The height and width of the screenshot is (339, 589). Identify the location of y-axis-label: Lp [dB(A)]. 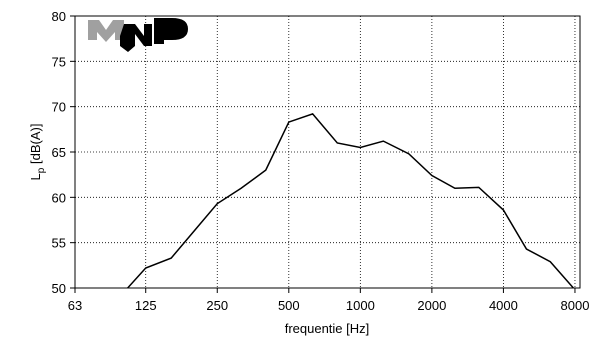
(37, 152).